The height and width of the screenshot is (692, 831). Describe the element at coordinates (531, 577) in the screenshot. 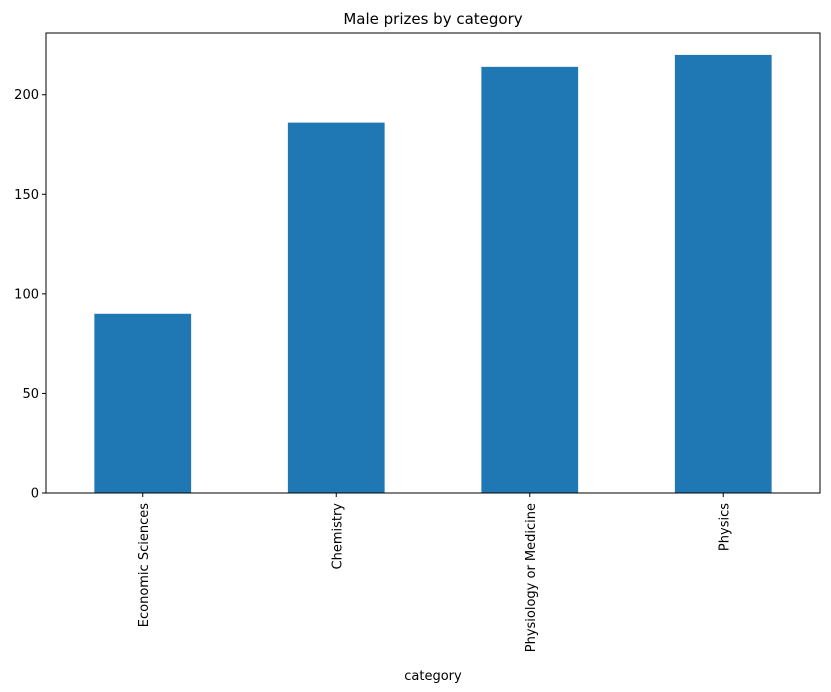

I see `x-tick-label: Physiology or Medicine` at that location.